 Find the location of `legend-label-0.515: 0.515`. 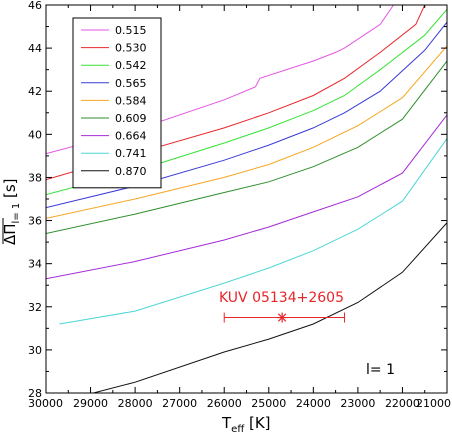

legend-label-0.515: 0.515 is located at coordinates (131, 30).